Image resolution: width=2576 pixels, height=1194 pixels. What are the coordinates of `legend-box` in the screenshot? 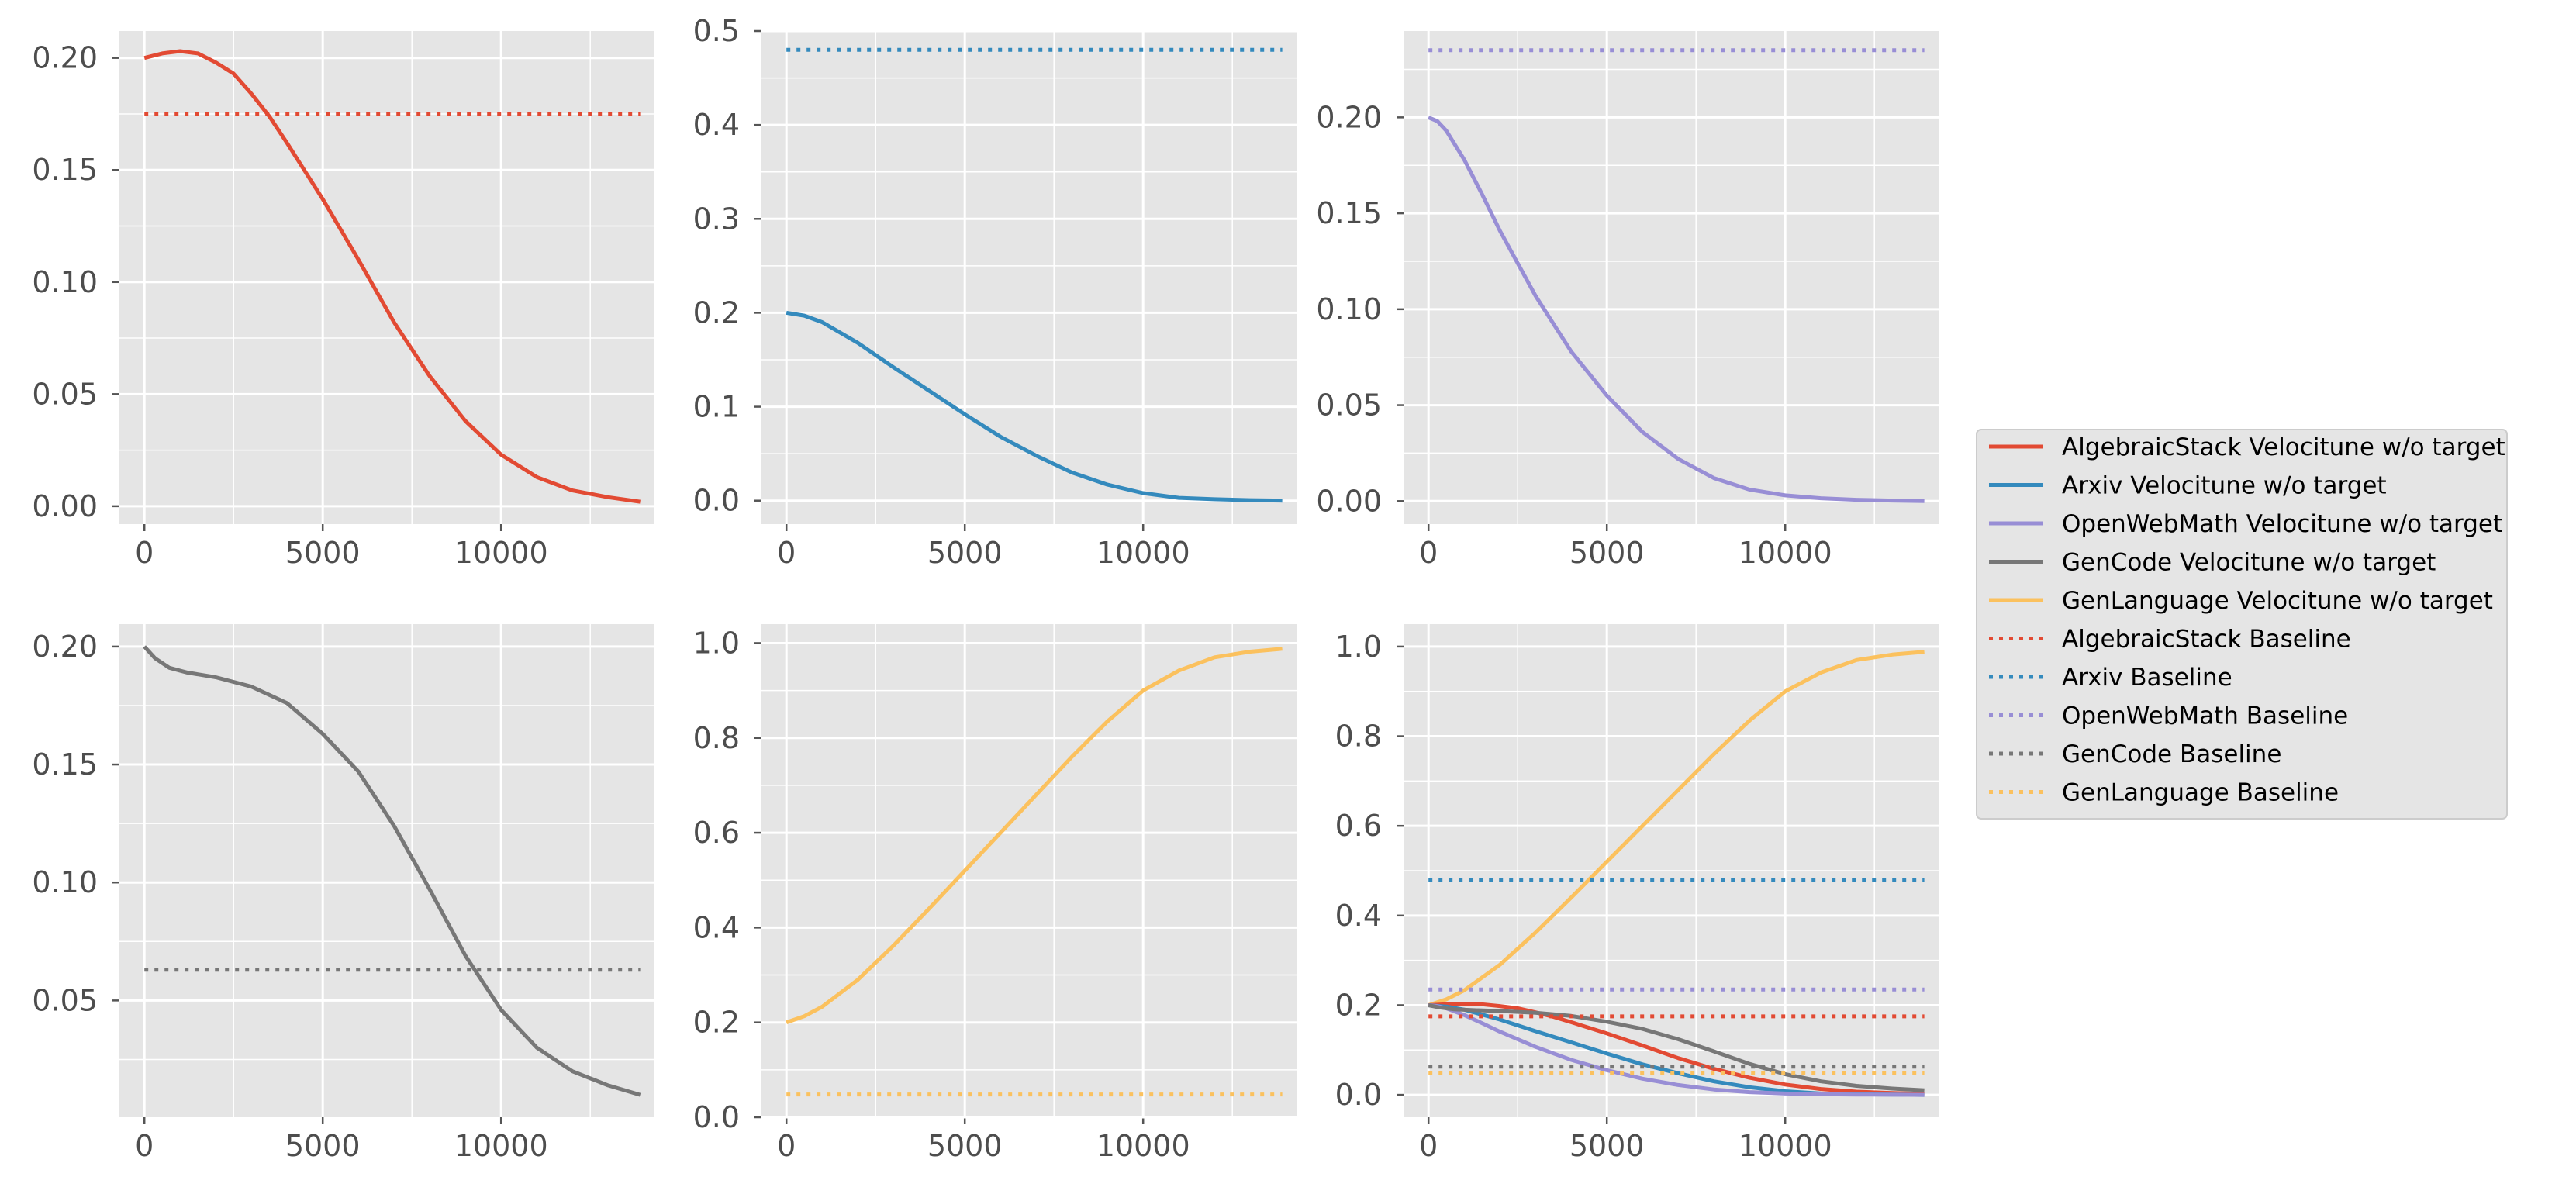 It's located at (2242, 624).